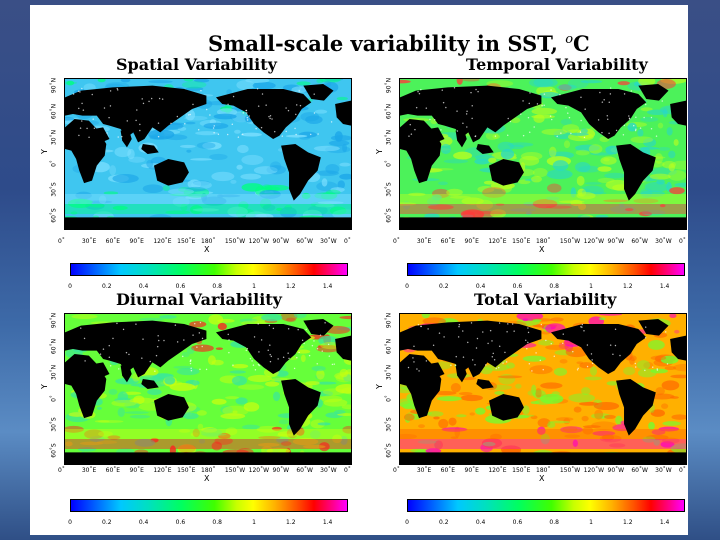  I want to click on southern-ocean-band, so click(208, 444).